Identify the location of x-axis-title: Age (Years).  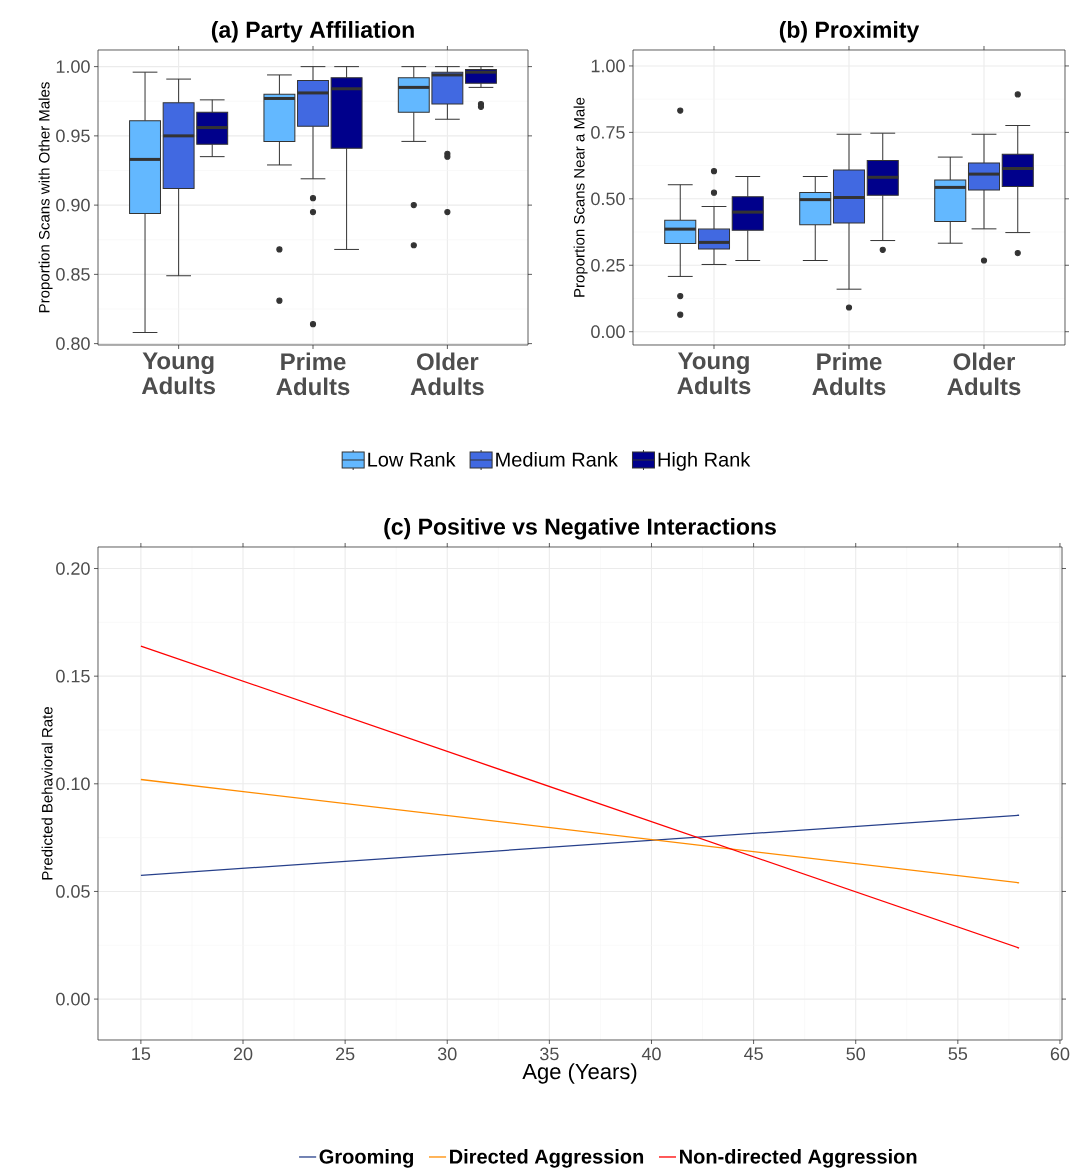
(579, 1073).